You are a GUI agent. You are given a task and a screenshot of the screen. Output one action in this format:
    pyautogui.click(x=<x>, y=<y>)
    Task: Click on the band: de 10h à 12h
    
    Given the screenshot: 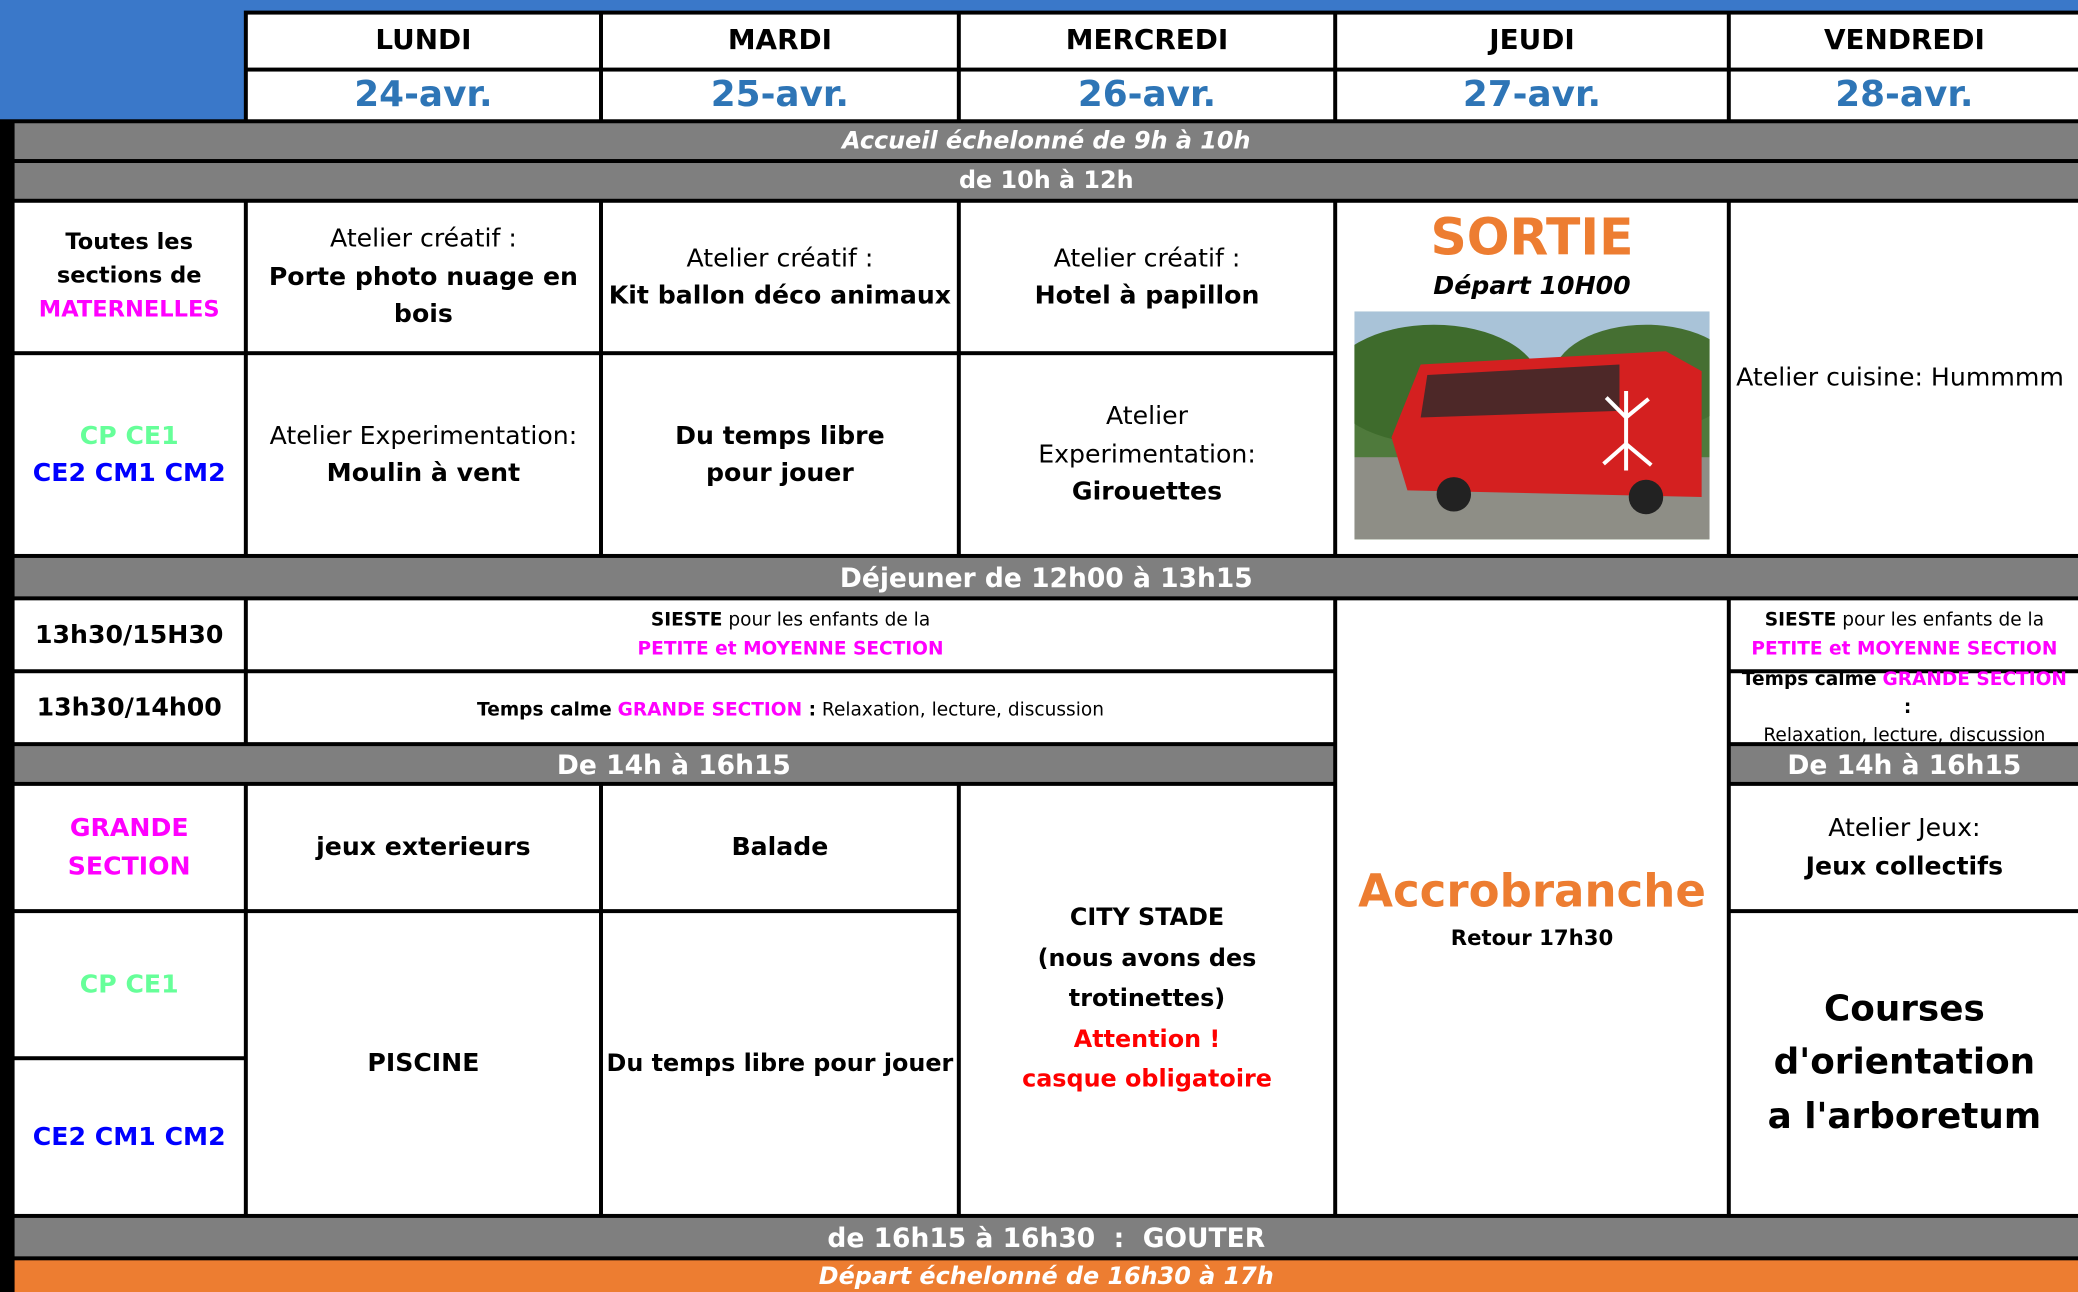 What is the action you would take?
    pyautogui.click(x=1046, y=181)
    